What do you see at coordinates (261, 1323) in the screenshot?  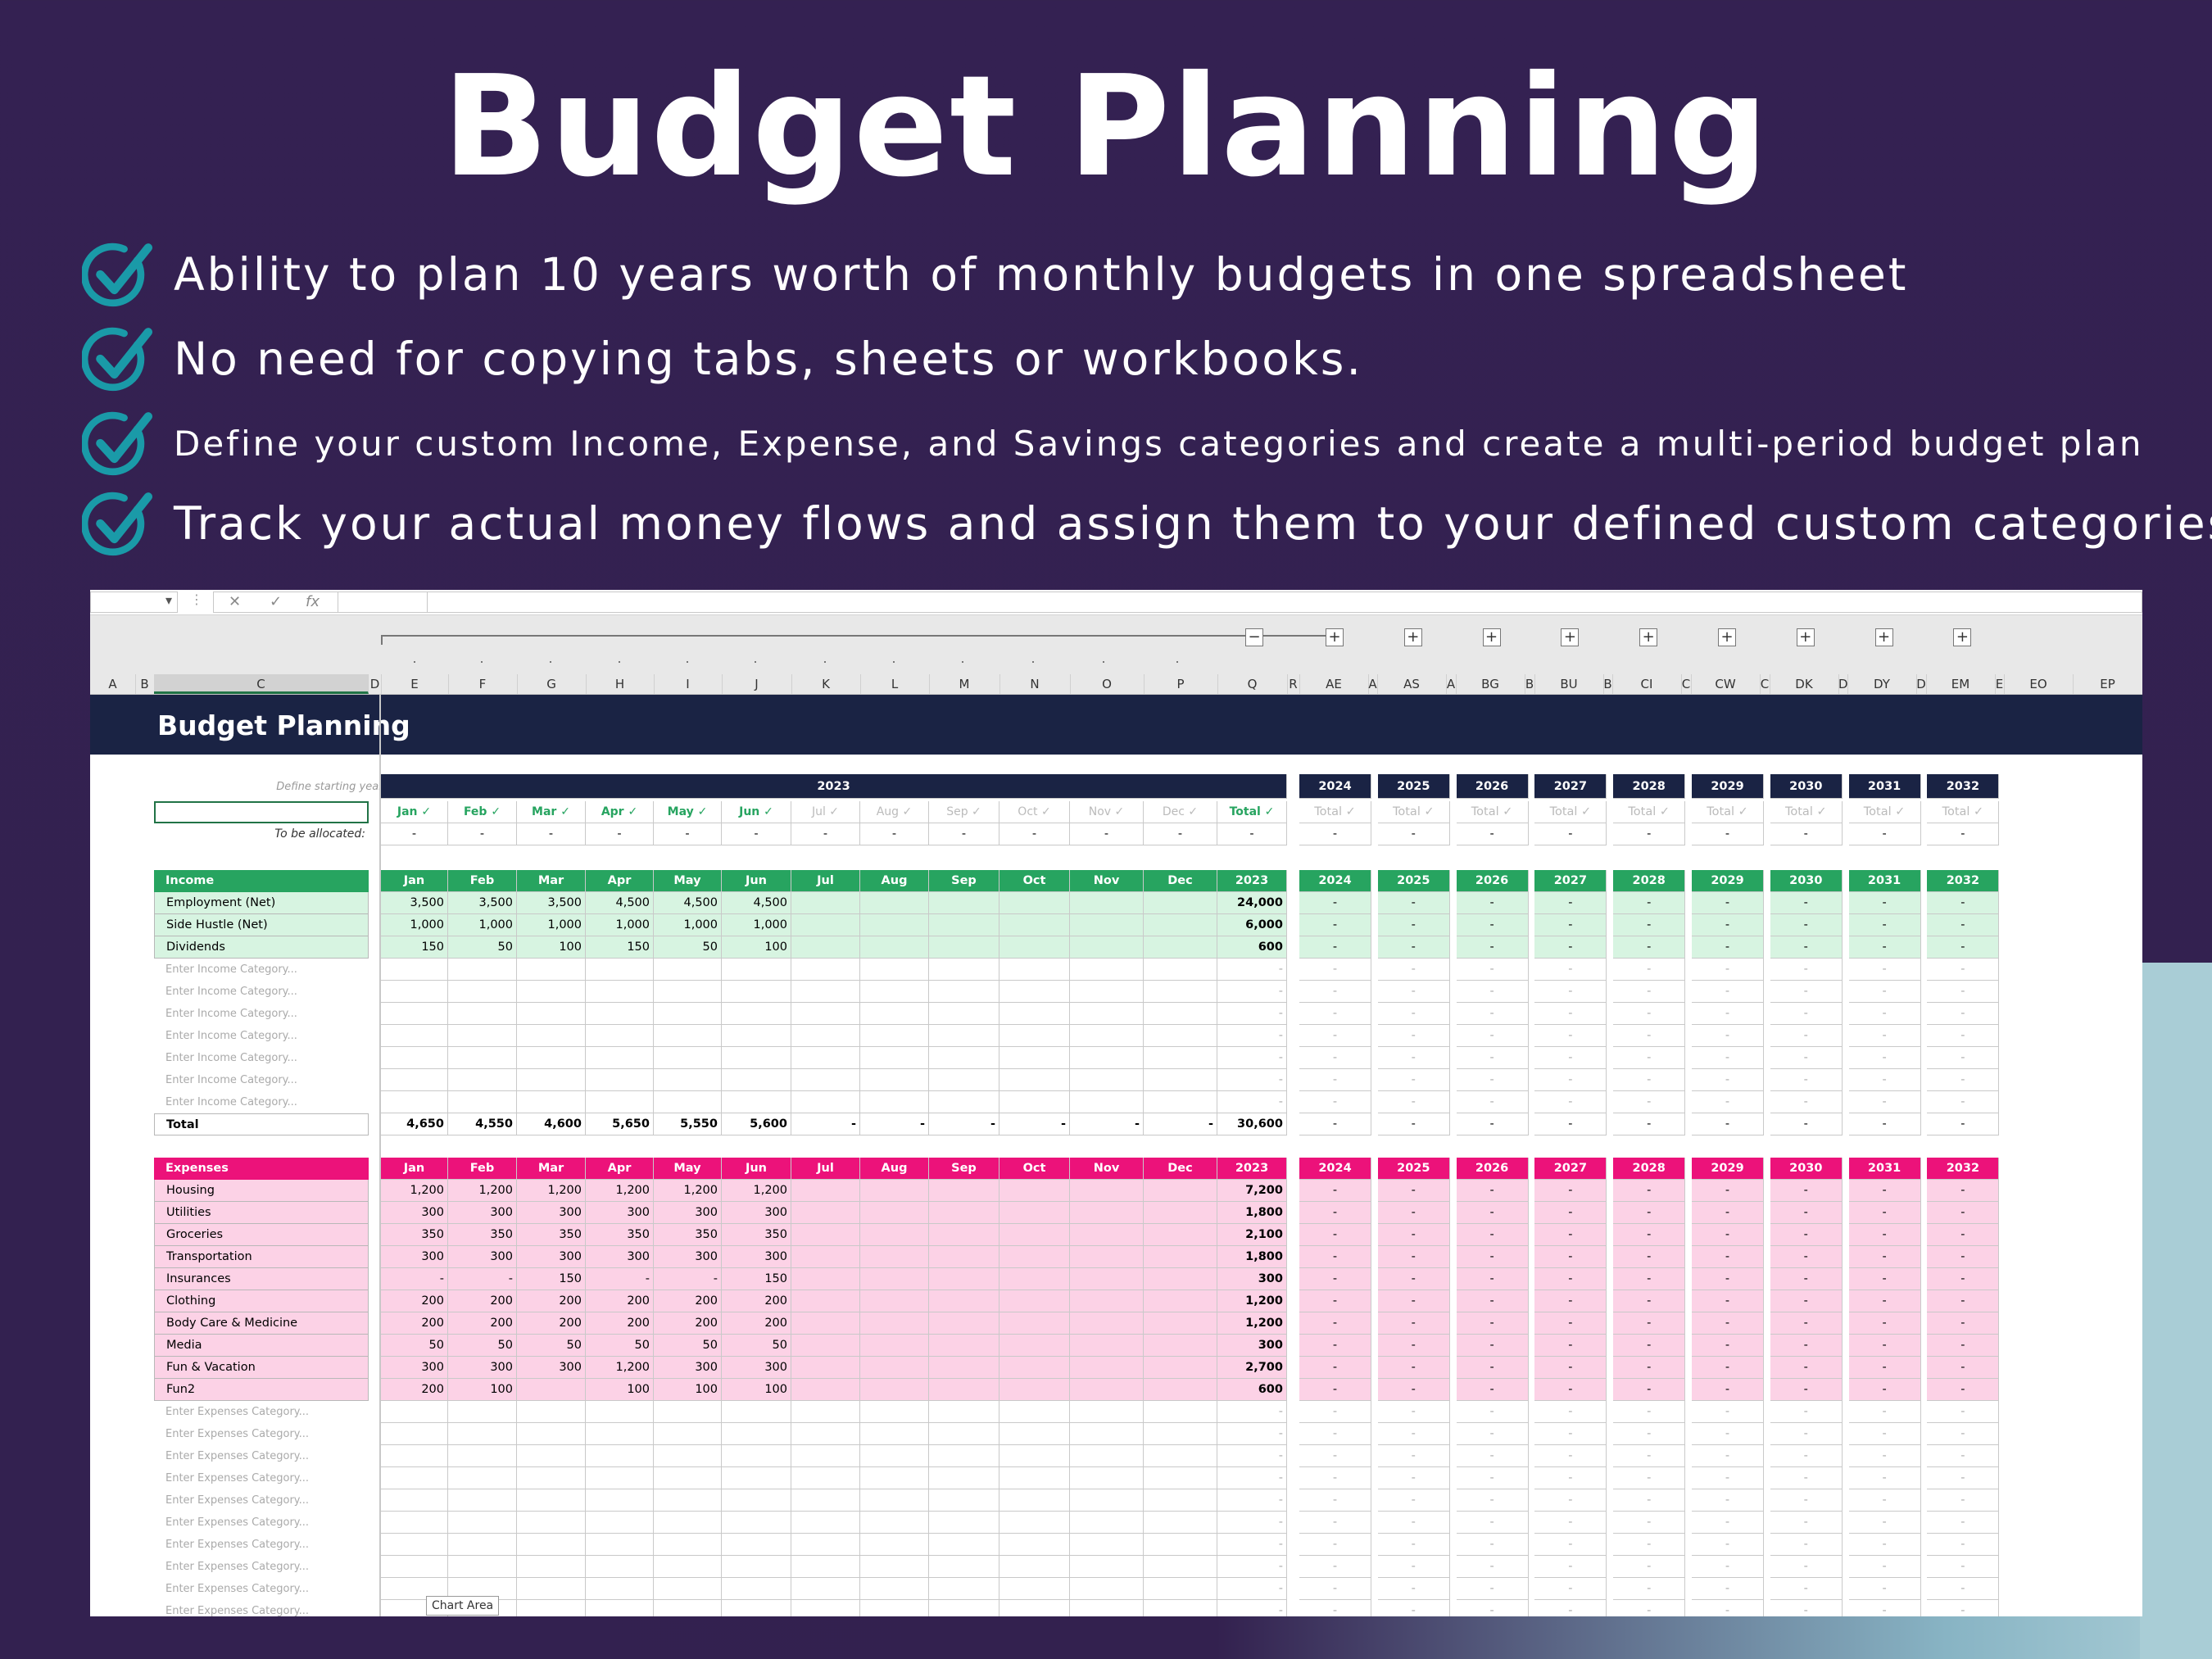 I see `expenses-category-label: Body Care & Medicine` at bounding box center [261, 1323].